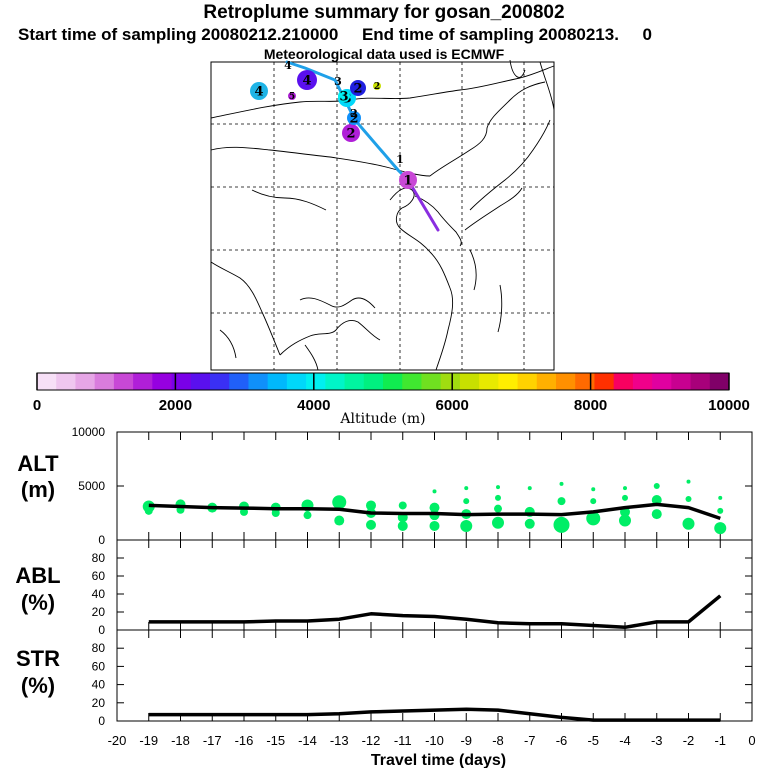  Describe the element at coordinates (338, 81) in the screenshot. I see `trajectory-day-label-2: 3` at that location.